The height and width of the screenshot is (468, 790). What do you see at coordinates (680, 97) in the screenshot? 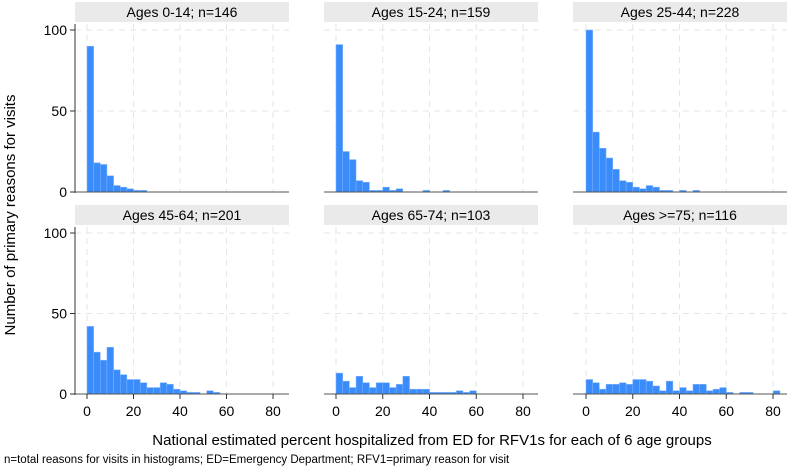
I see `panel-2: Ages 25-44; n=228` at bounding box center [680, 97].